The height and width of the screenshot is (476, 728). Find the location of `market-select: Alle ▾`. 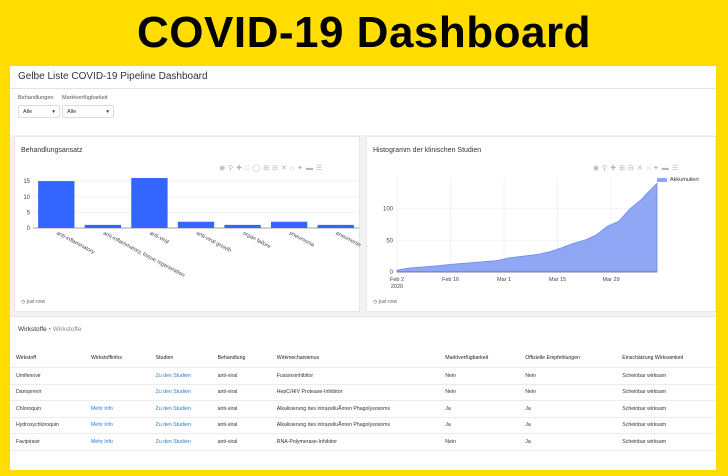

market-select: Alle ▾ is located at coordinates (88, 111).